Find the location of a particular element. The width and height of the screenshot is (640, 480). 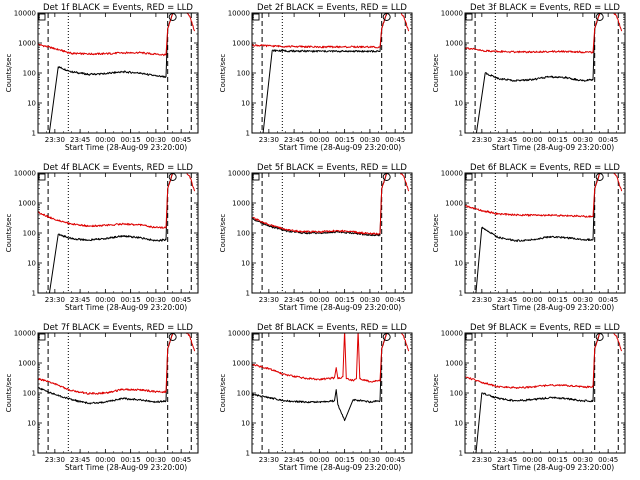

panel-title: Det 6f BLACK = Events, RED = LLD is located at coordinates (545, 168).